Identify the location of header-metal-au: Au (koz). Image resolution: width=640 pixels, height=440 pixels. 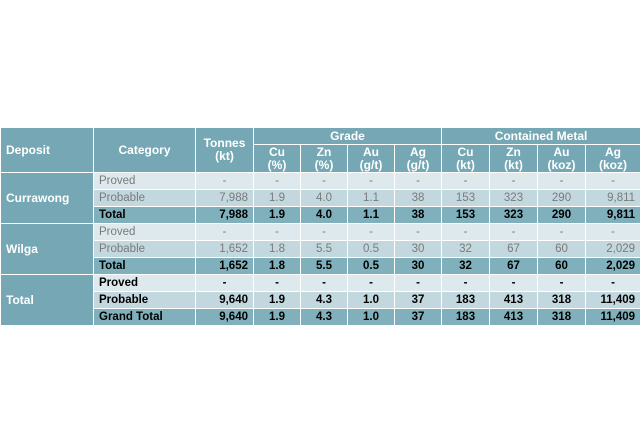
(561, 158).